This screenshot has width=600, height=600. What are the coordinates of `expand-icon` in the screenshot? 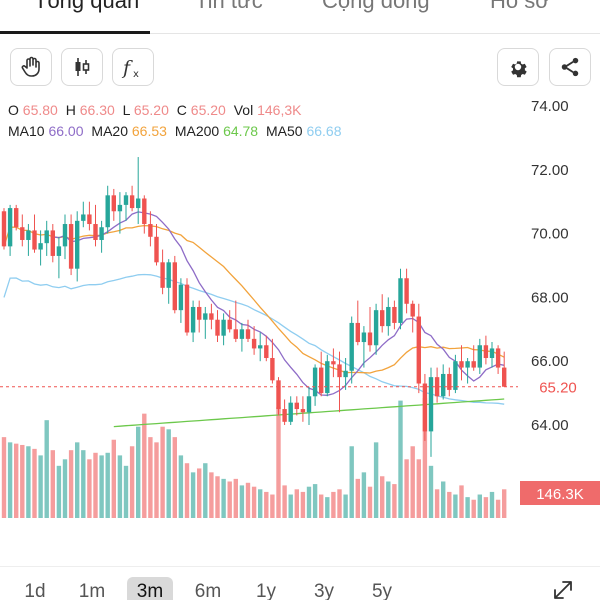 It's located at (563, 589).